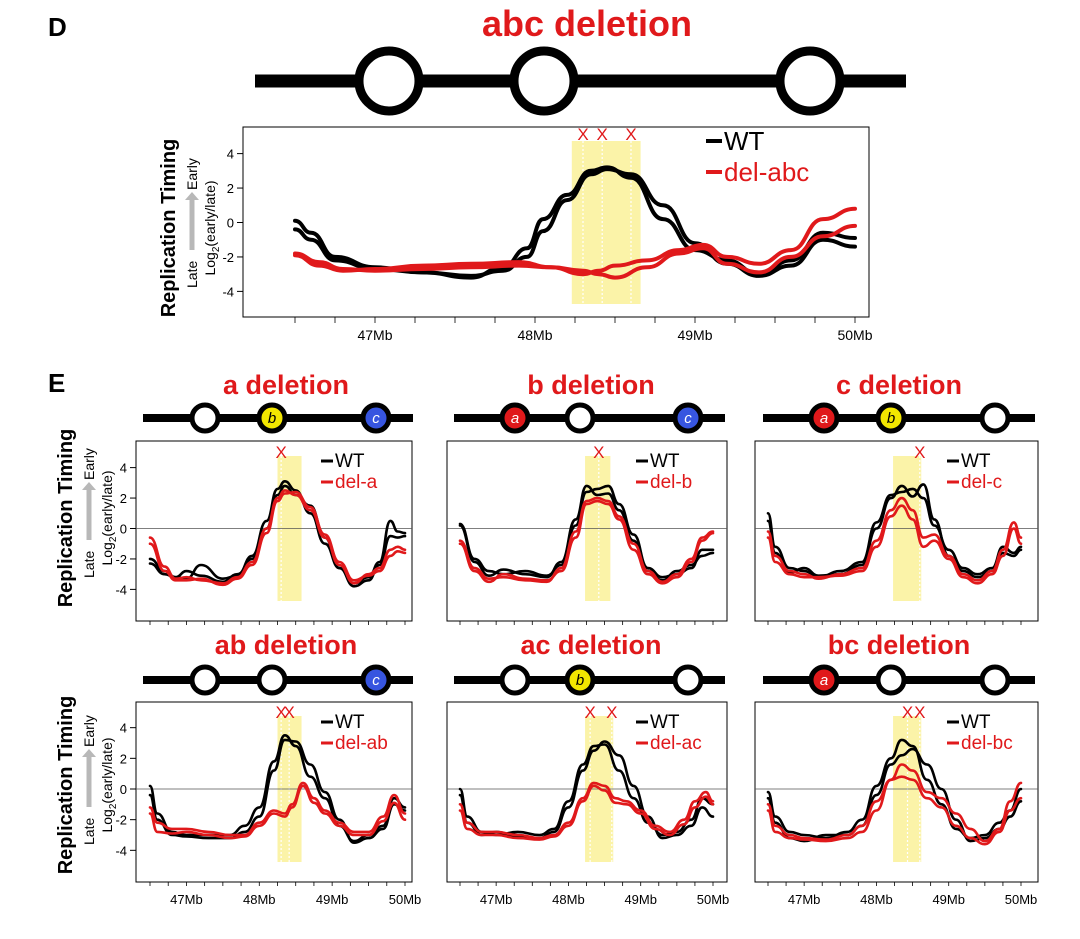 This screenshot has height=939, width=1080. Describe the element at coordinates (694, 335) in the screenshot. I see `x-tick-label: 49Mb` at that location.